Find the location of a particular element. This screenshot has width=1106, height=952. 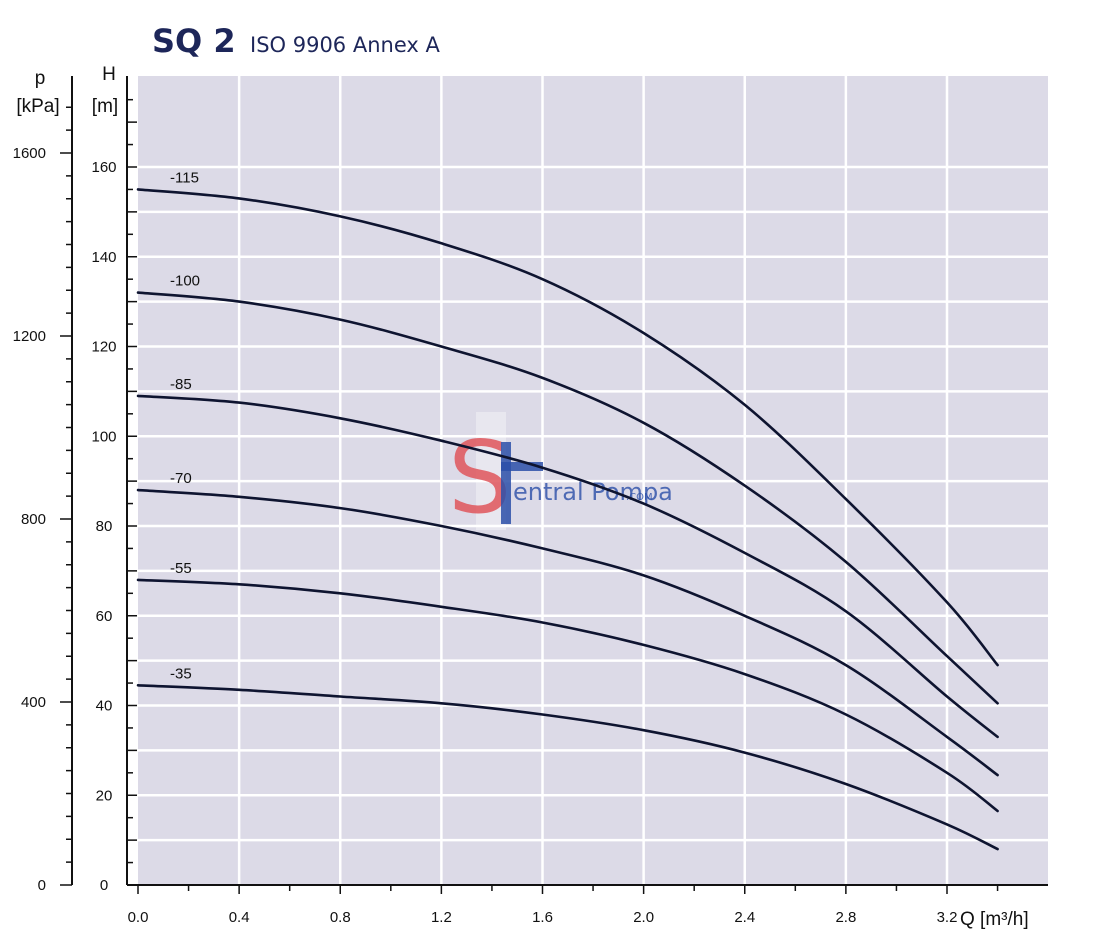

p-tick-label: 800 is located at coordinates (33, 519).